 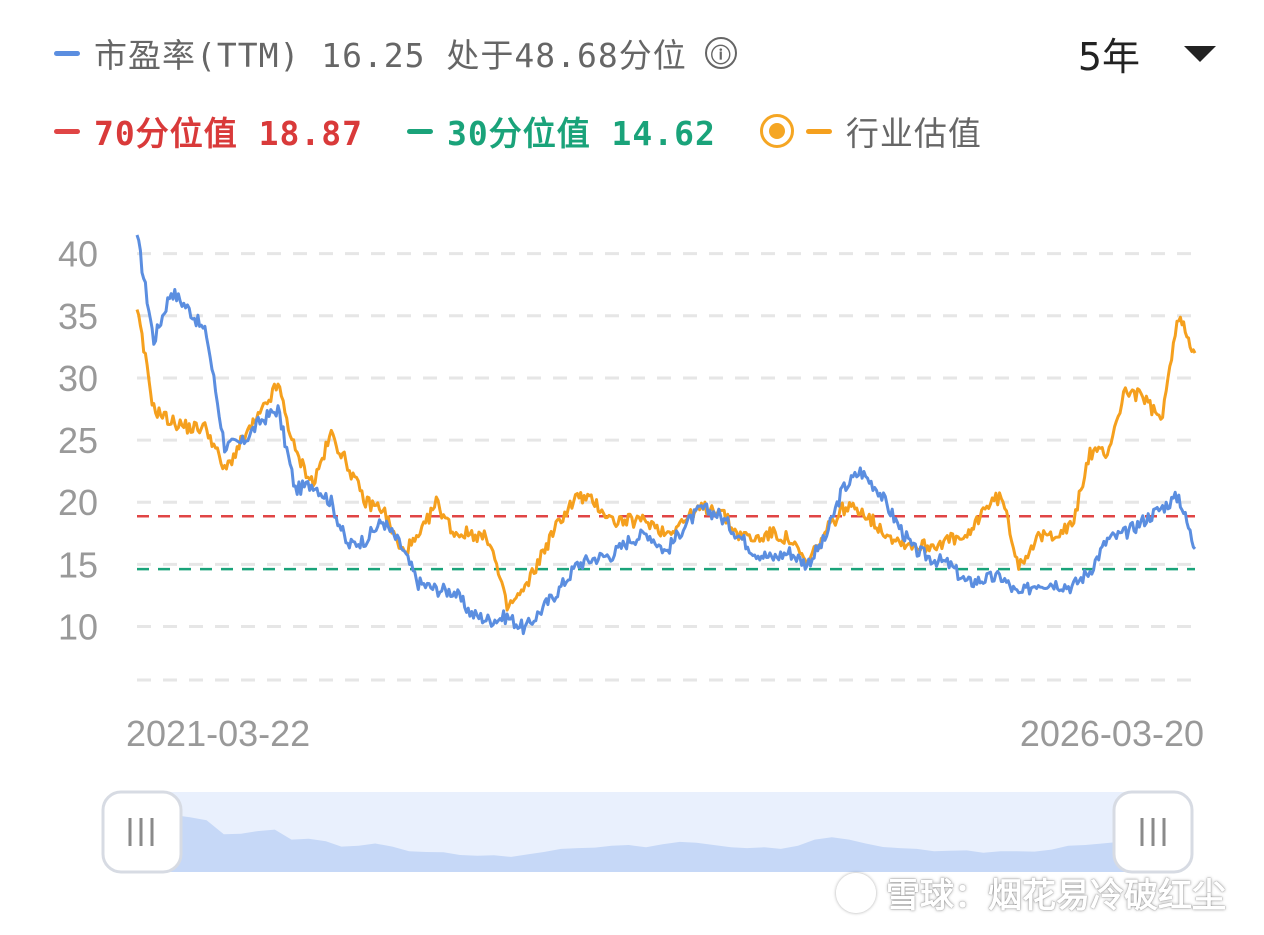 What do you see at coordinates (913, 133) in the screenshot?
I see `industry-legend-label: 行业估值` at bounding box center [913, 133].